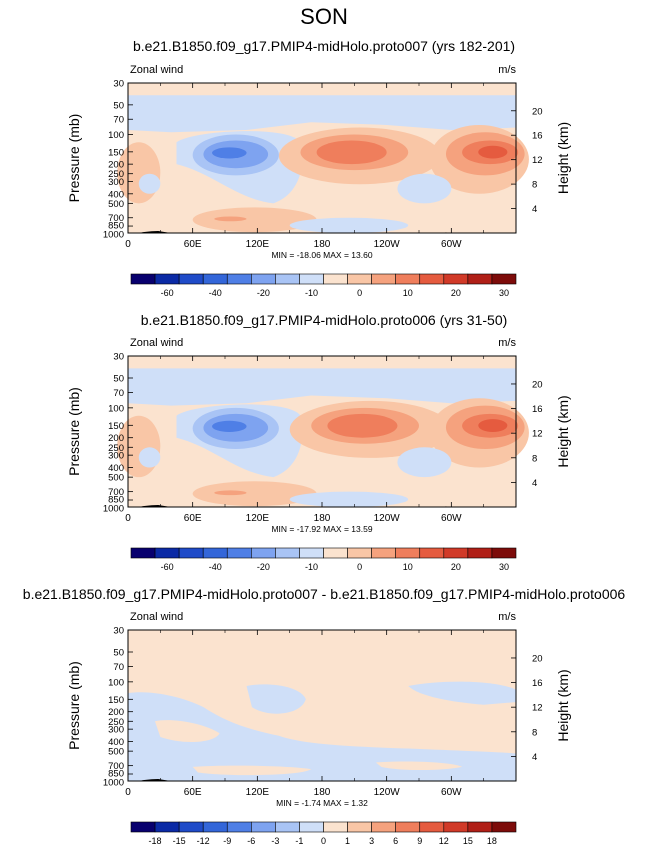 The height and width of the screenshot is (845, 648). I want to click on colorbar-label: 30, so click(504, 567).